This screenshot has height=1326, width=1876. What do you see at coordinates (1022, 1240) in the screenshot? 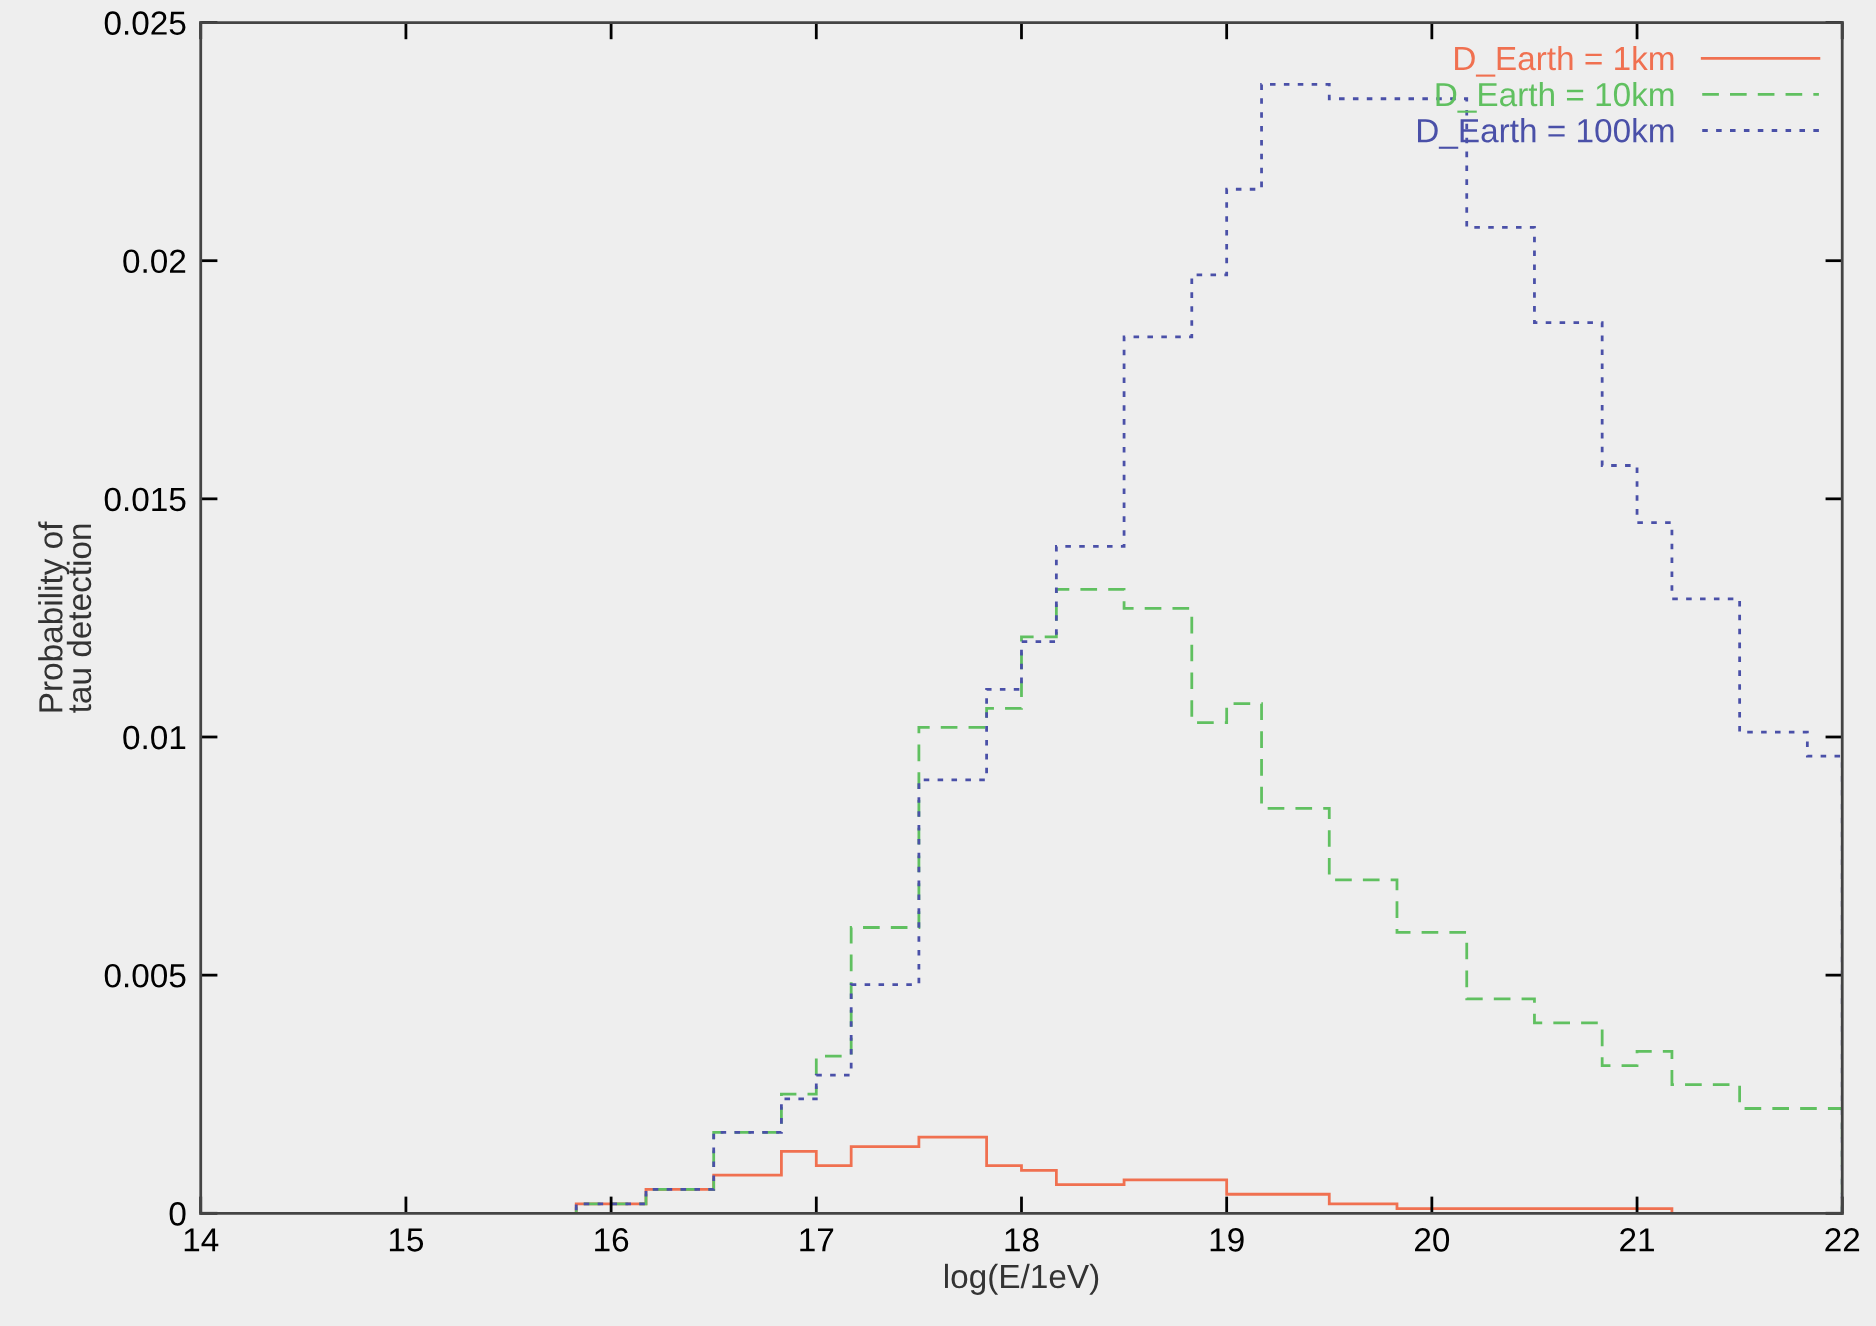
I see `x-tick-label: 18` at bounding box center [1022, 1240].